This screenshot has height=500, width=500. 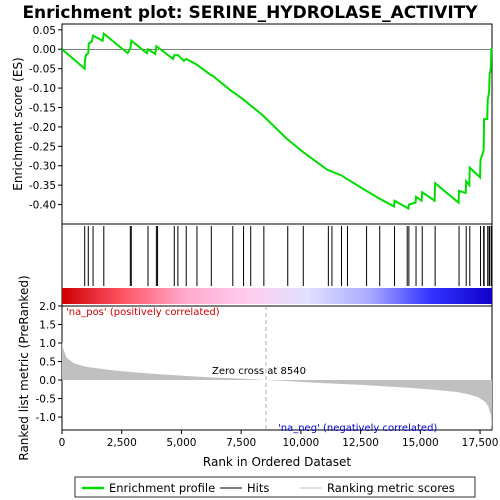 What do you see at coordinates (357, 428) in the screenshot?
I see `negative-correlation-label: 'na_neg' (negatively correlated)` at bounding box center [357, 428].